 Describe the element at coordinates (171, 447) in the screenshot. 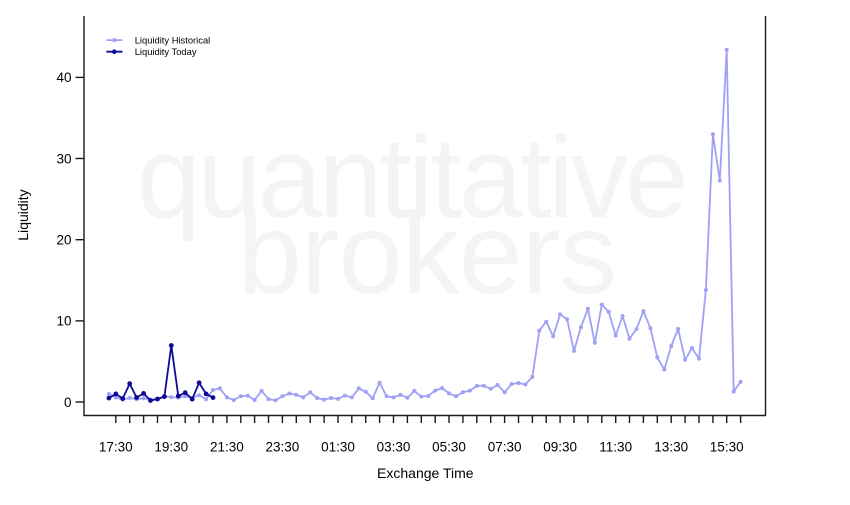

I see `svg-text: 19:30` at that location.